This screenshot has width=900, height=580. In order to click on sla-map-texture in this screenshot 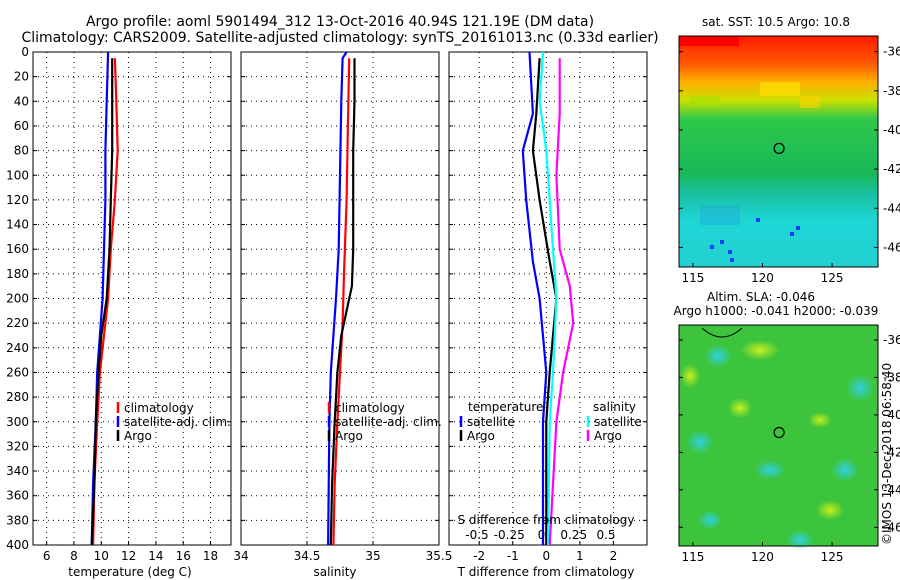, I will do `click(777, 438)`.